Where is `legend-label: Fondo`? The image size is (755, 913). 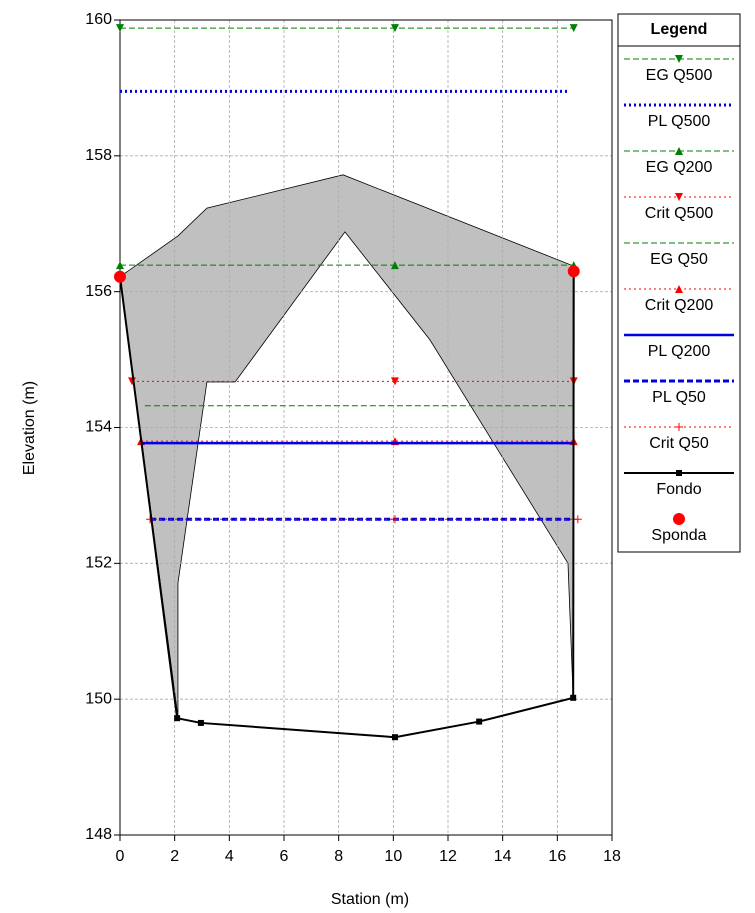 legend-label: Fondo is located at coordinates (678, 489).